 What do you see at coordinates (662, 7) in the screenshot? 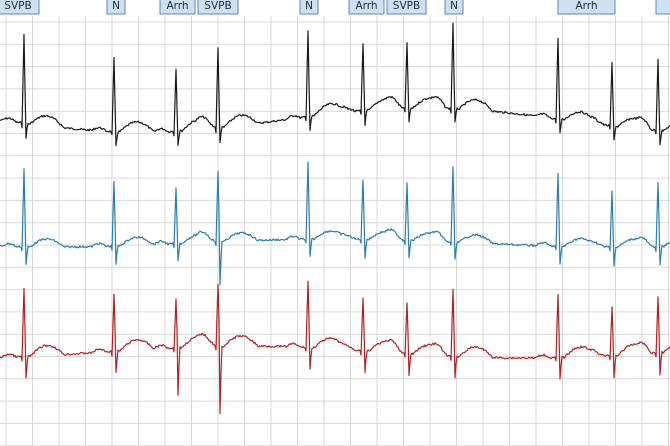
I see `annotation` at bounding box center [662, 7].